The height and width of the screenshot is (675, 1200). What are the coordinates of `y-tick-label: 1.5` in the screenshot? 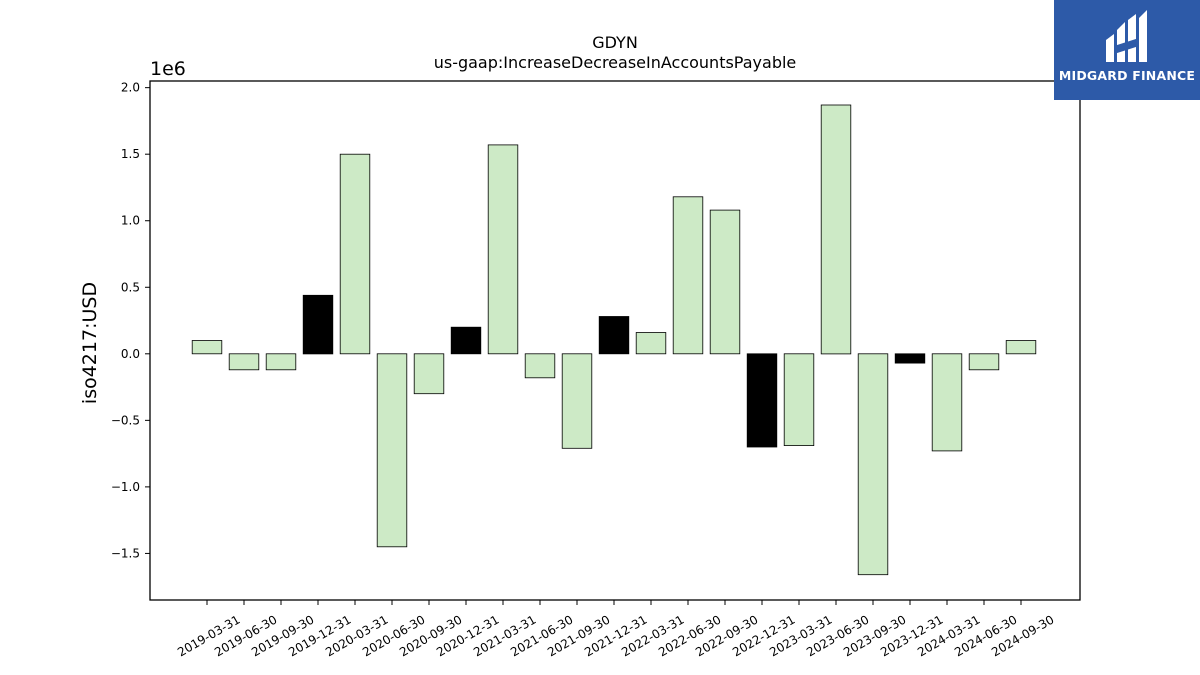 It's located at (130, 154).